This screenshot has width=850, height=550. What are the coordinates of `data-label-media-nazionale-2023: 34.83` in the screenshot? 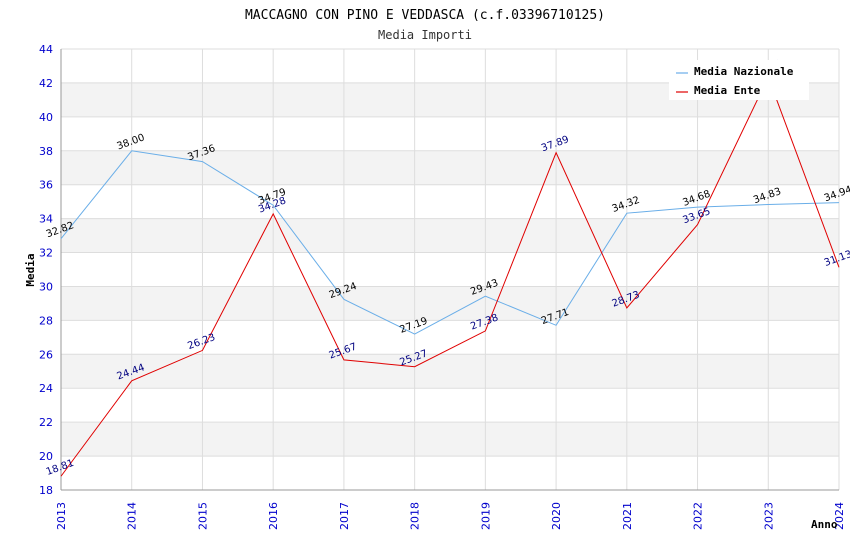 It's located at (767, 196).